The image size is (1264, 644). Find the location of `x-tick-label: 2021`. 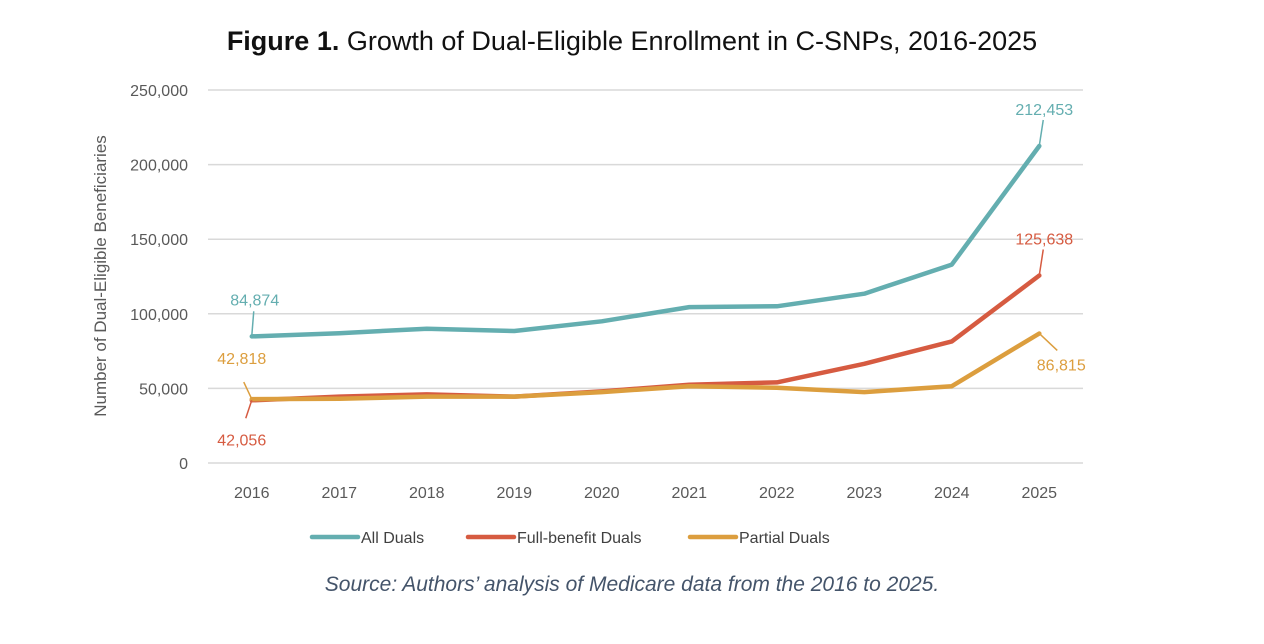

x-tick-label: 2021 is located at coordinates (689, 493).